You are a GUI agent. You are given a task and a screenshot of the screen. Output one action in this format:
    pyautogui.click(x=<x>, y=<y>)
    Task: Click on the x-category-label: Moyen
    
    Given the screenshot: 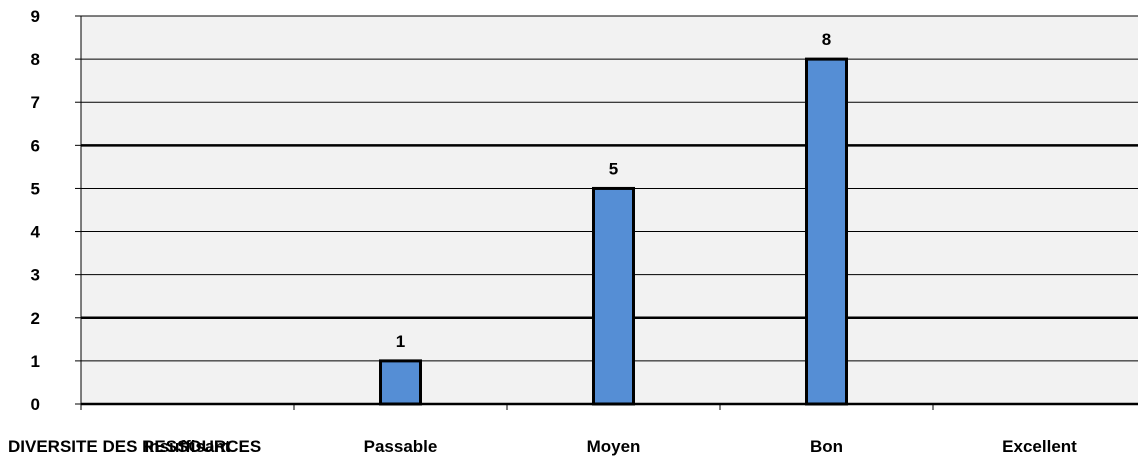 What is the action you would take?
    pyautogui.click(x=614, y=446)
    